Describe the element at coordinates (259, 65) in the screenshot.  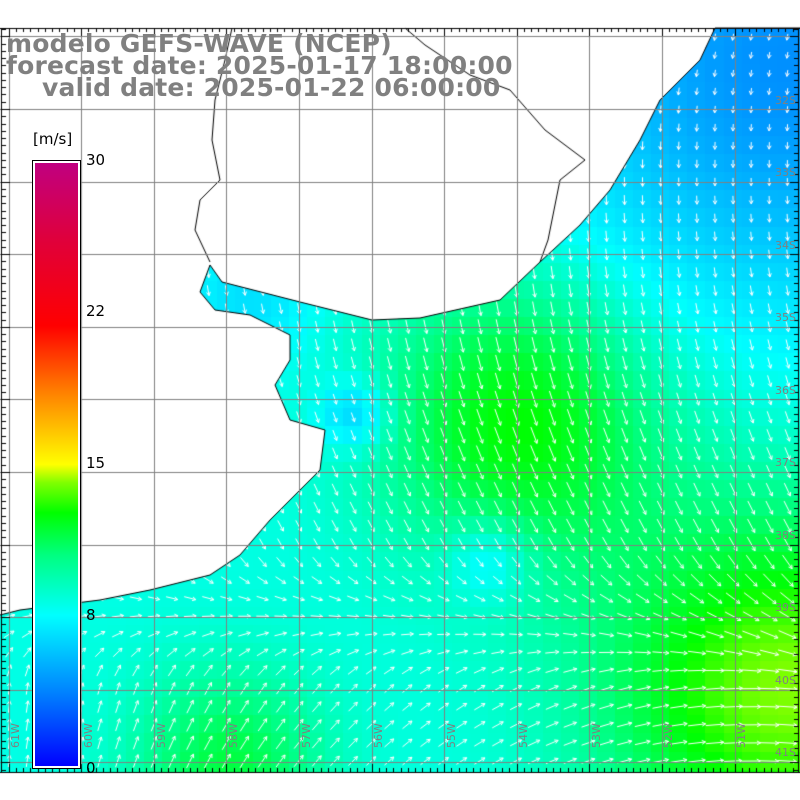
I see `title-forecast-date: forecast date: 2025-01-17 18:00:00` at that location.